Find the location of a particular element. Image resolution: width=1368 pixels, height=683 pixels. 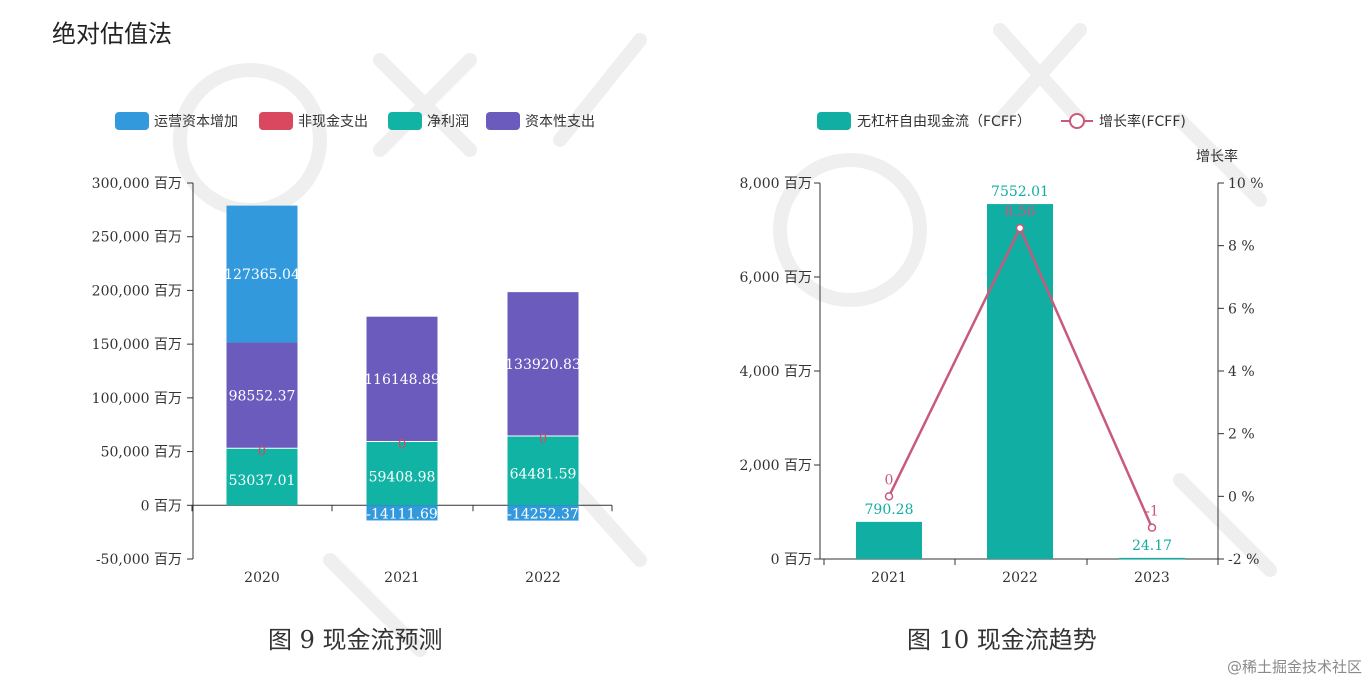

data-label-capex: 116148.89 is located at coordinates (402, 380).